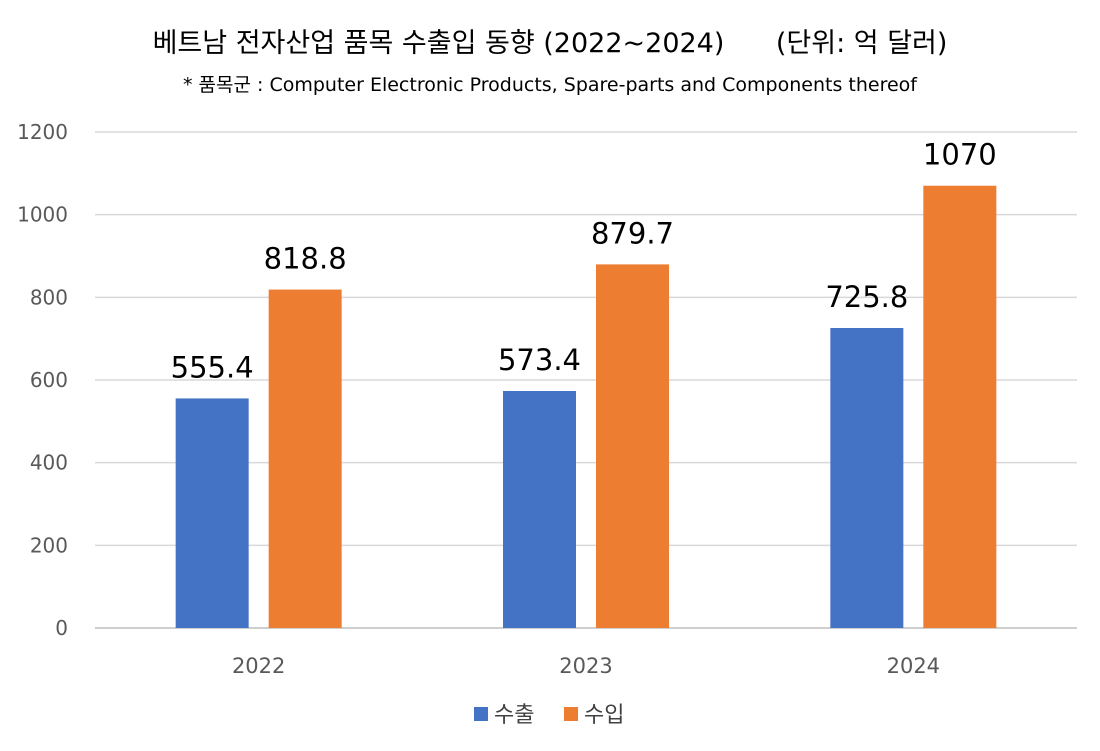  Describe the element at coordinates (514, 715) in the screenshot. I see `legend-label: 수출` at that location.